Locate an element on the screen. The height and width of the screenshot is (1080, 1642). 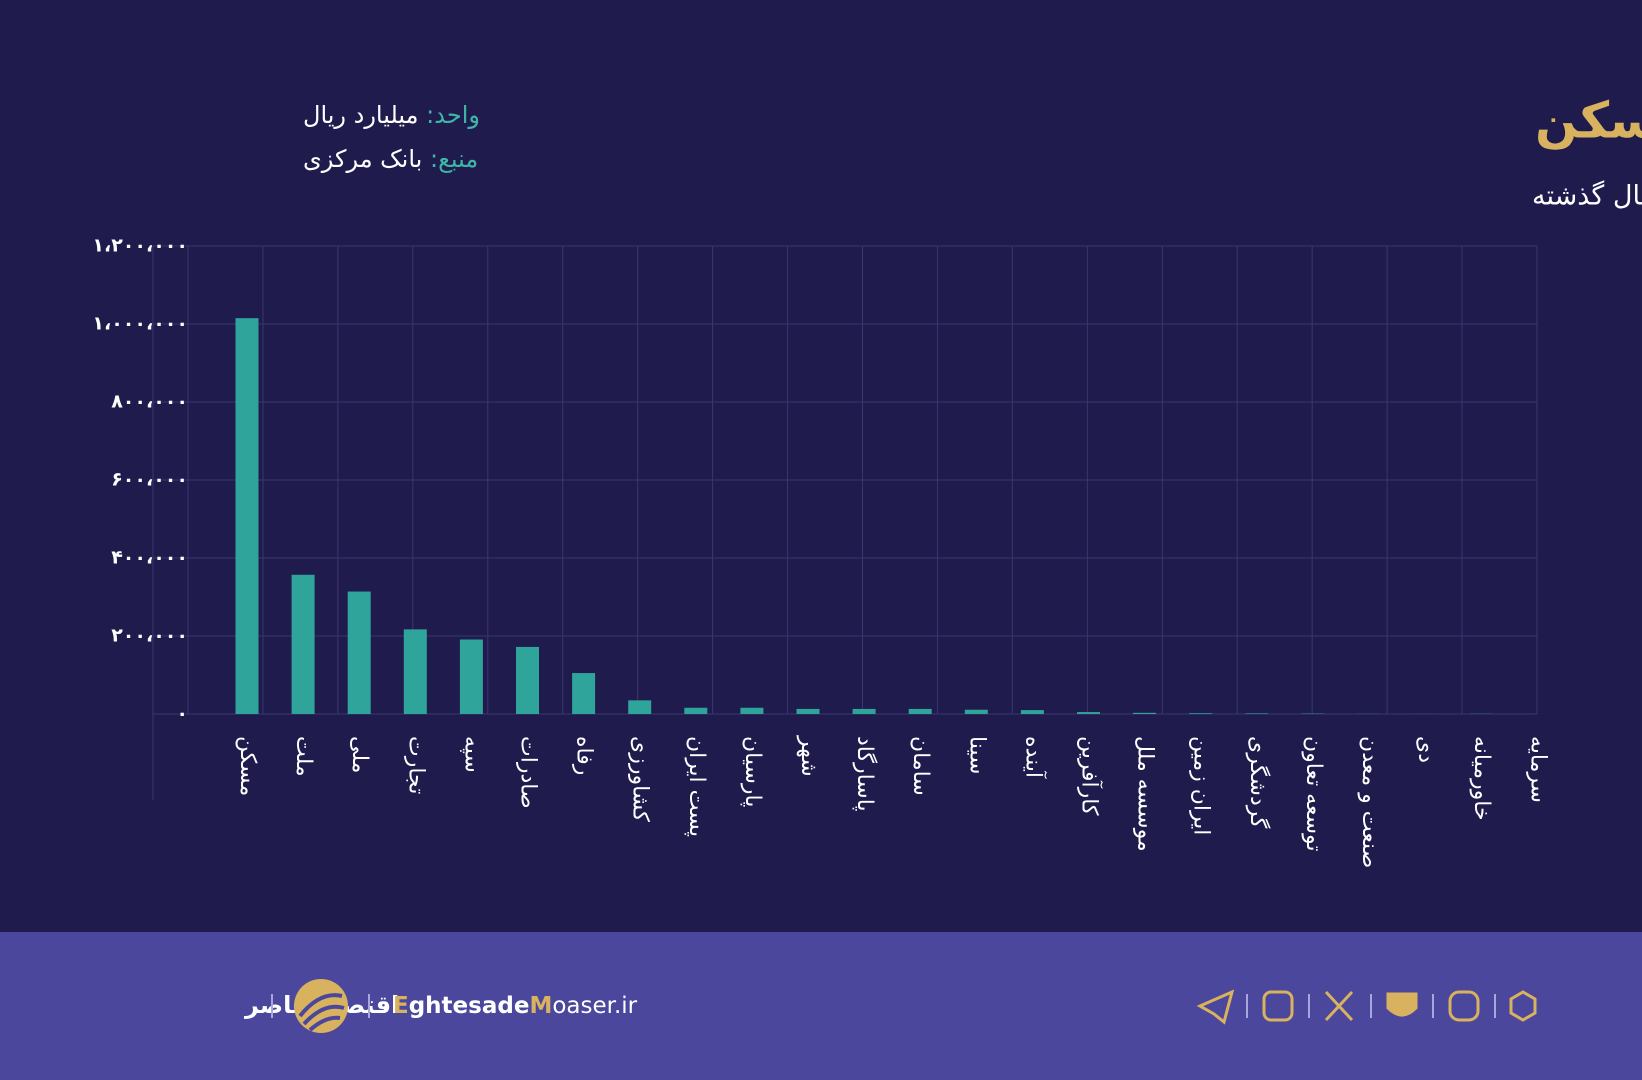
x-icon is located at coordinates (1339, 1006).